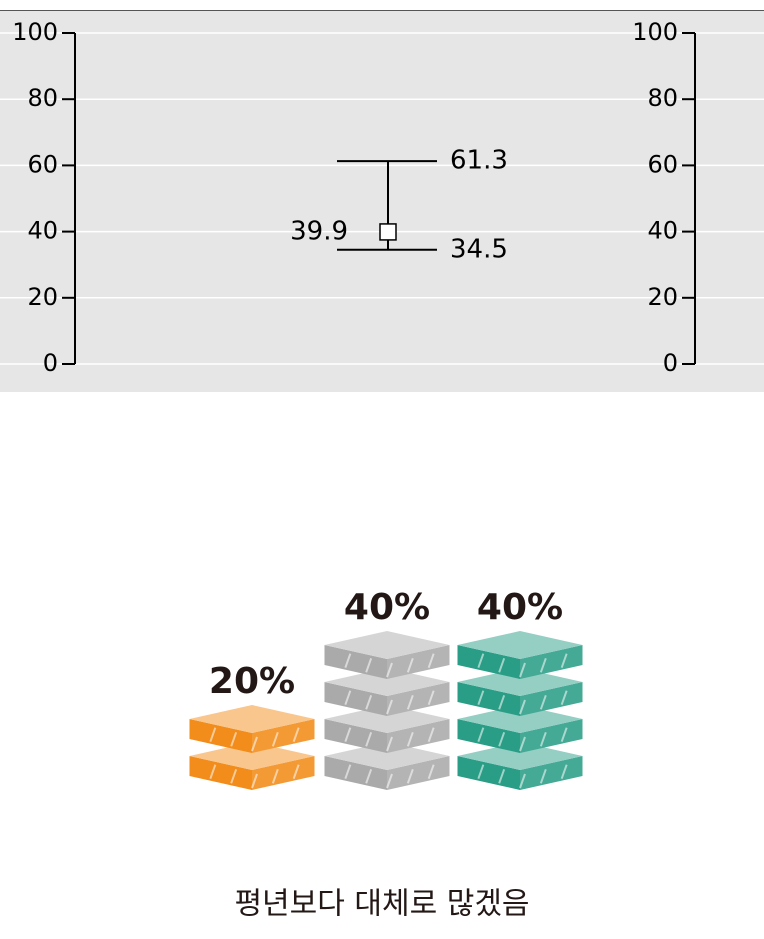  I want to click on high-label: 61.3, so click(479, 161).